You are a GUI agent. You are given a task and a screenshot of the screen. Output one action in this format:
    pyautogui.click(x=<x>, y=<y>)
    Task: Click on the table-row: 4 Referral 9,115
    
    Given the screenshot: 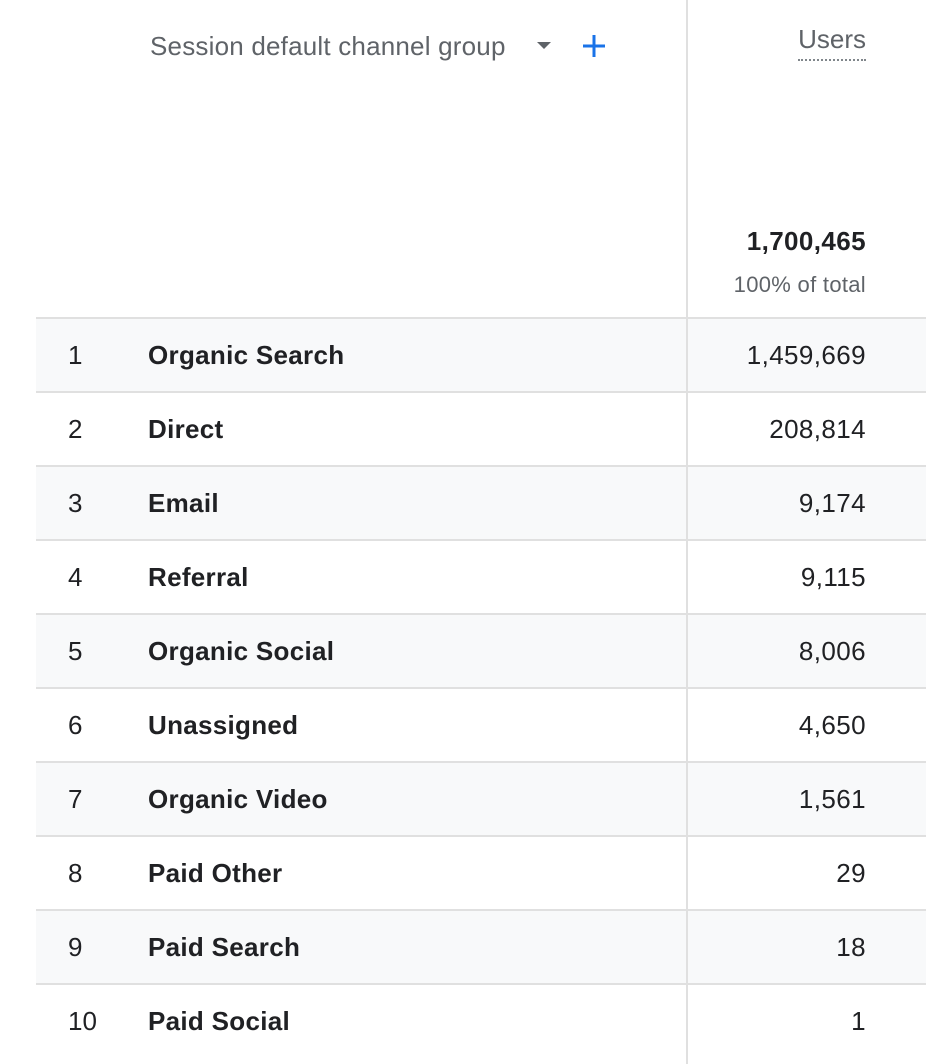 What is the action you would take?
    pyautogui.click(x=481, y=576)
    